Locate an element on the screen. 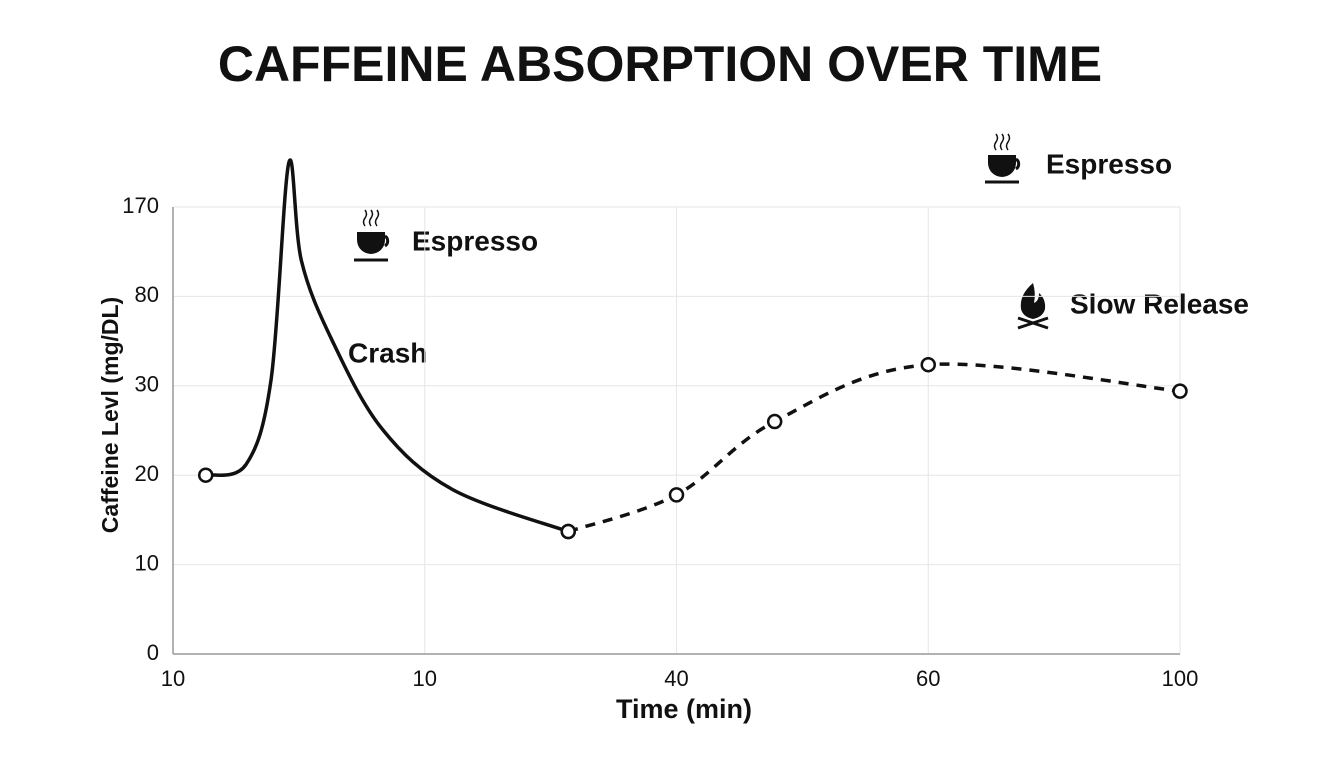 The image size is (1344, 768). y-tick-label: 170 is located at coordinates (140, 205).